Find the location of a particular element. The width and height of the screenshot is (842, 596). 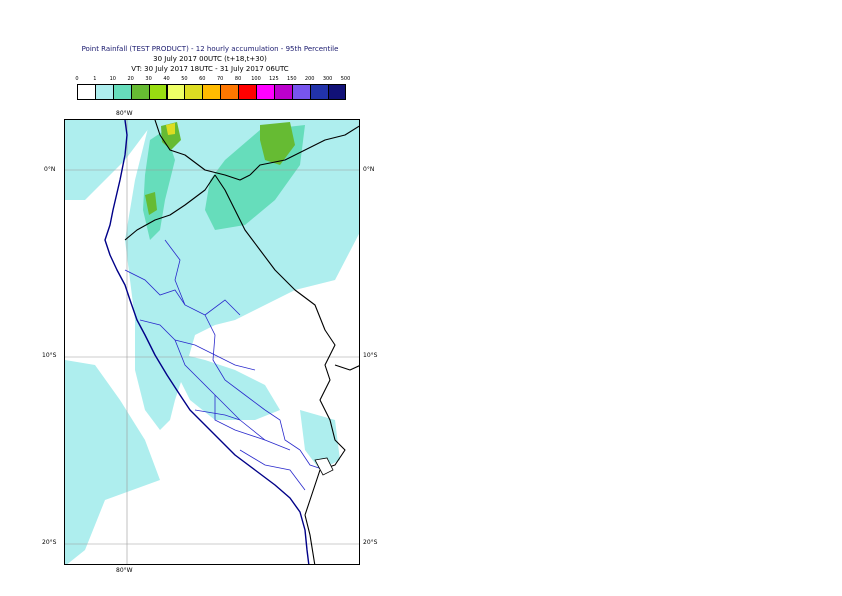

legend-tick-label: 500 is located at coordinates (345, 79).